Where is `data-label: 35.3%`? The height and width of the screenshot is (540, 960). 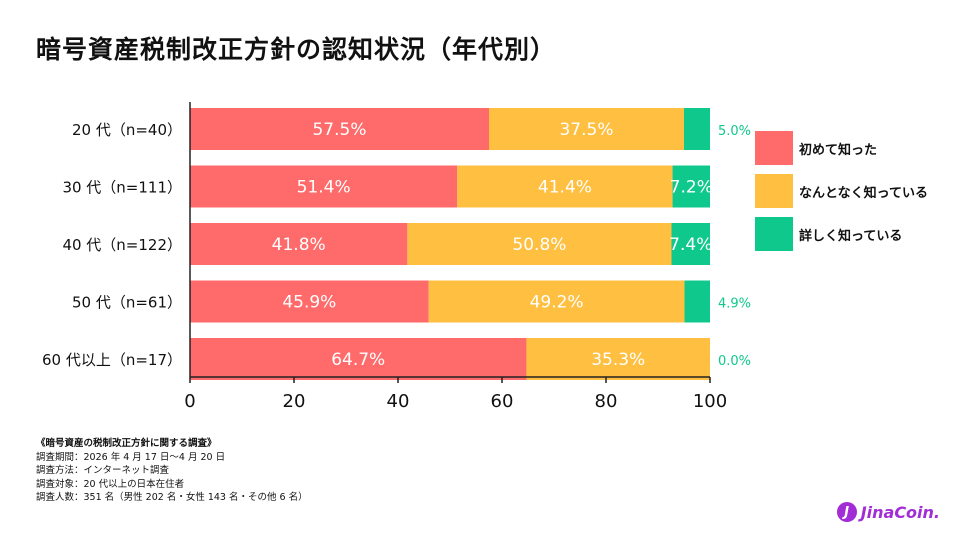
data-label: 35.3% is located at coordinates (618, 360).